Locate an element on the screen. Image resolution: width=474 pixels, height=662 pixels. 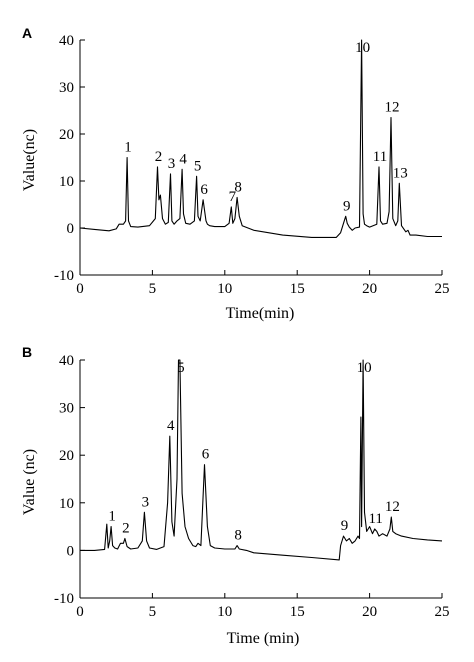
y-axis-label-a: Value(nc) is located at coordinates (29, 160).